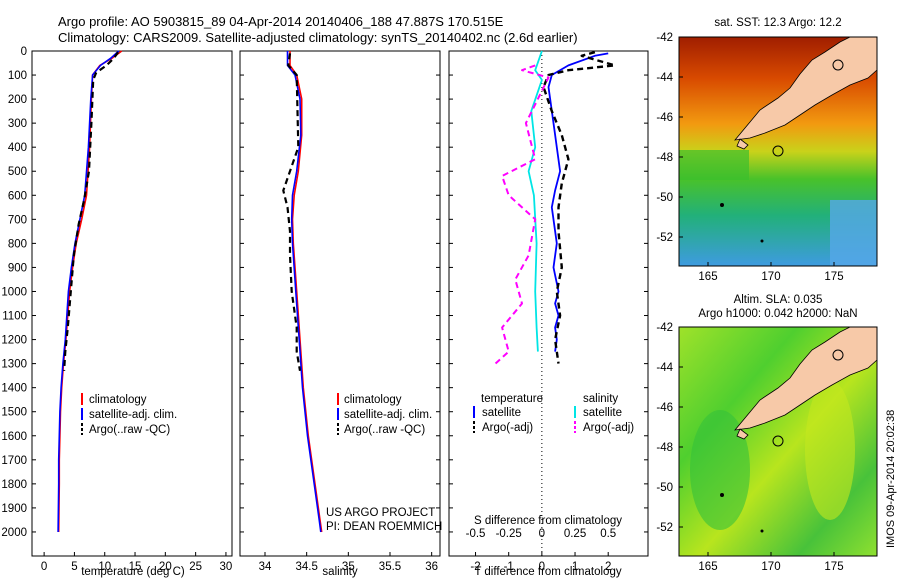 This screenshot has height=580, width=900. I want to click on x-tick-label: 30, so click(226, 567).